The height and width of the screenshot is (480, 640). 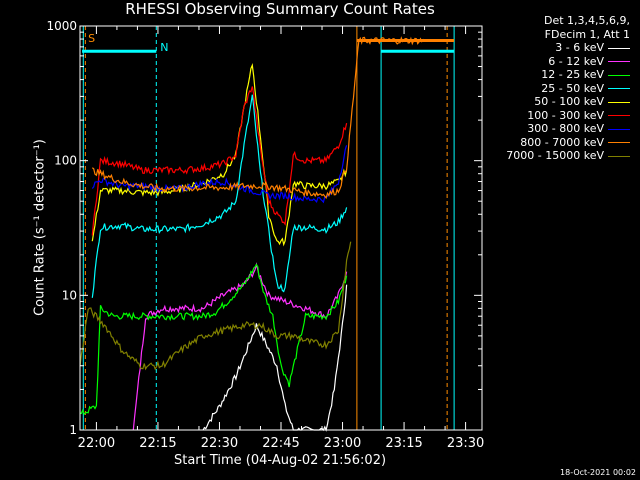 I want to click on legend-item-label: 50 - 100 keV, so click(x=569, y=101).